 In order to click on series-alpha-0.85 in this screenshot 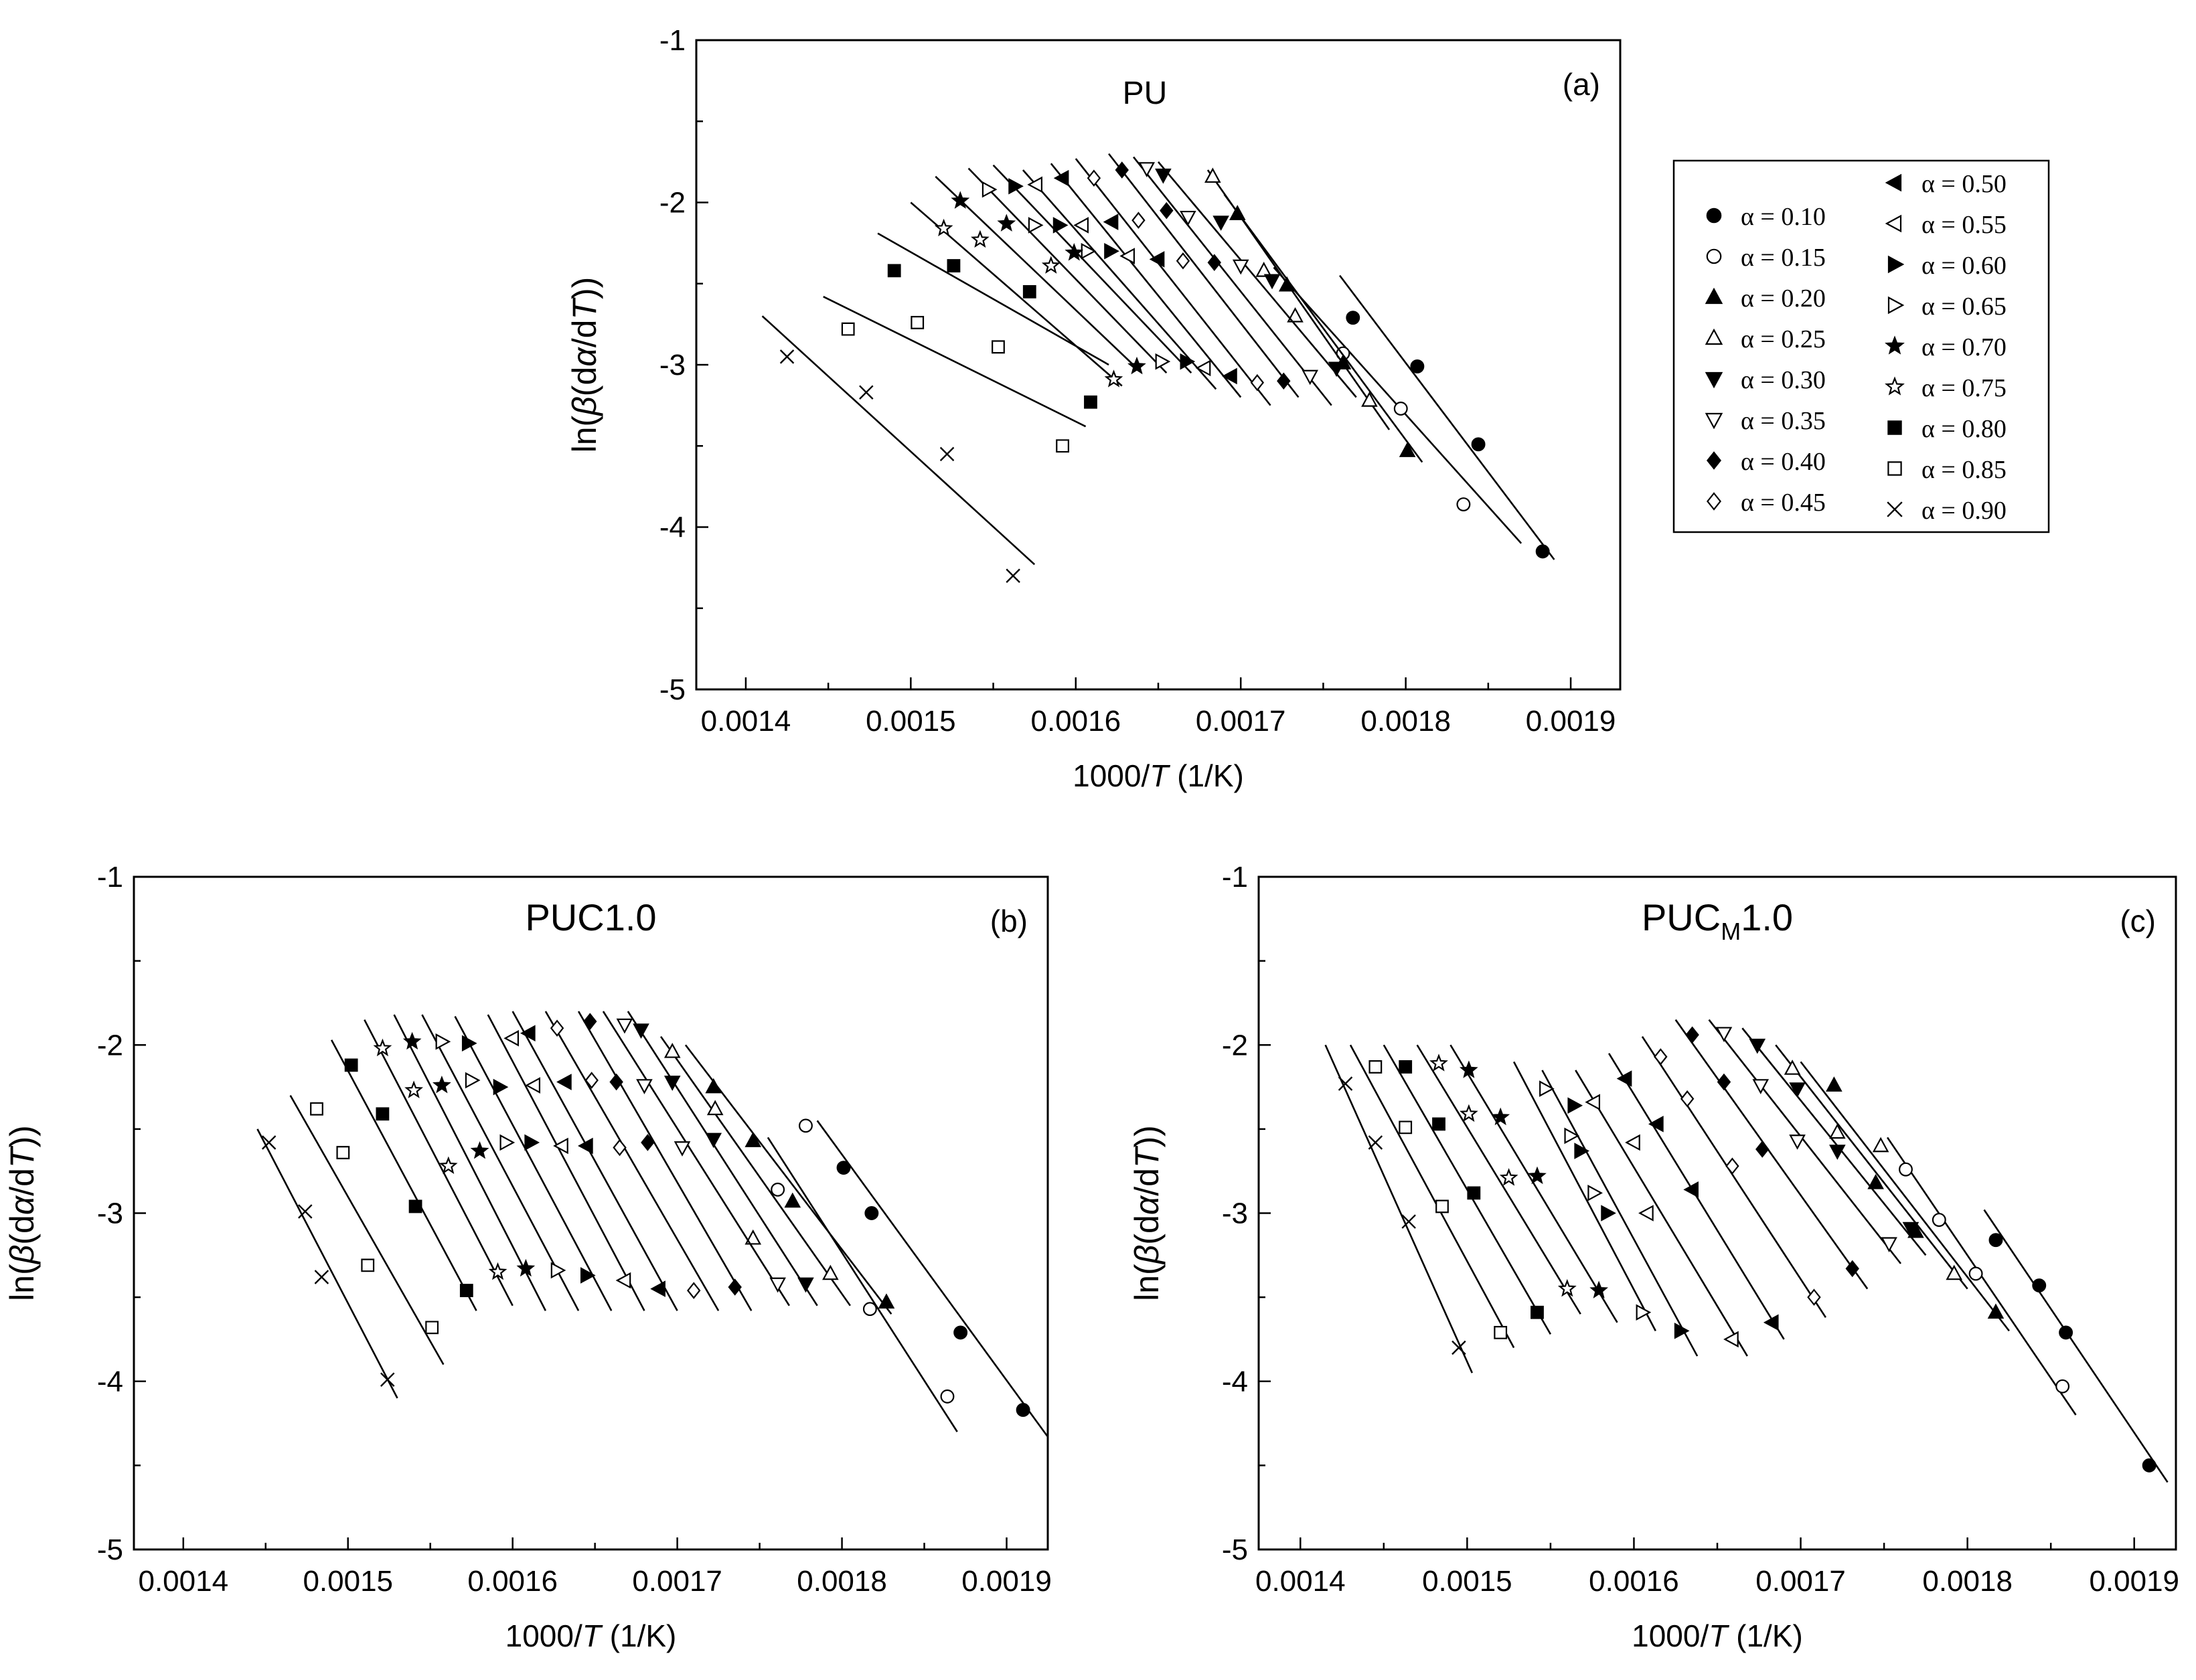, I will do `click(367, 1229)`.